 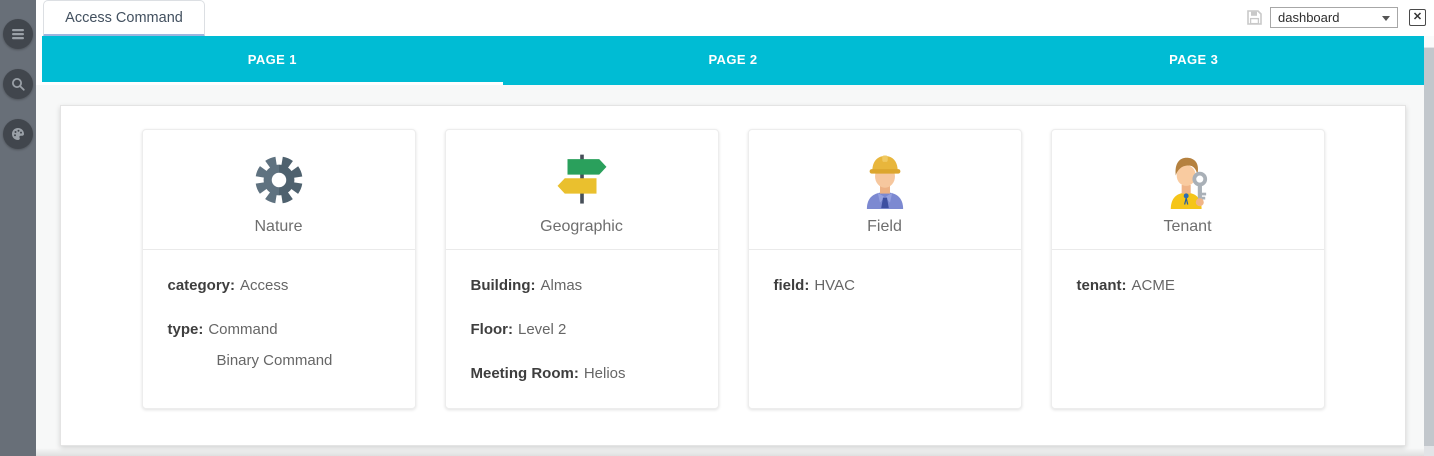 What do you see at coordinates (561, 285) in the screenshot?
I see `field-value: Almas` at bounding box center [561, 285].